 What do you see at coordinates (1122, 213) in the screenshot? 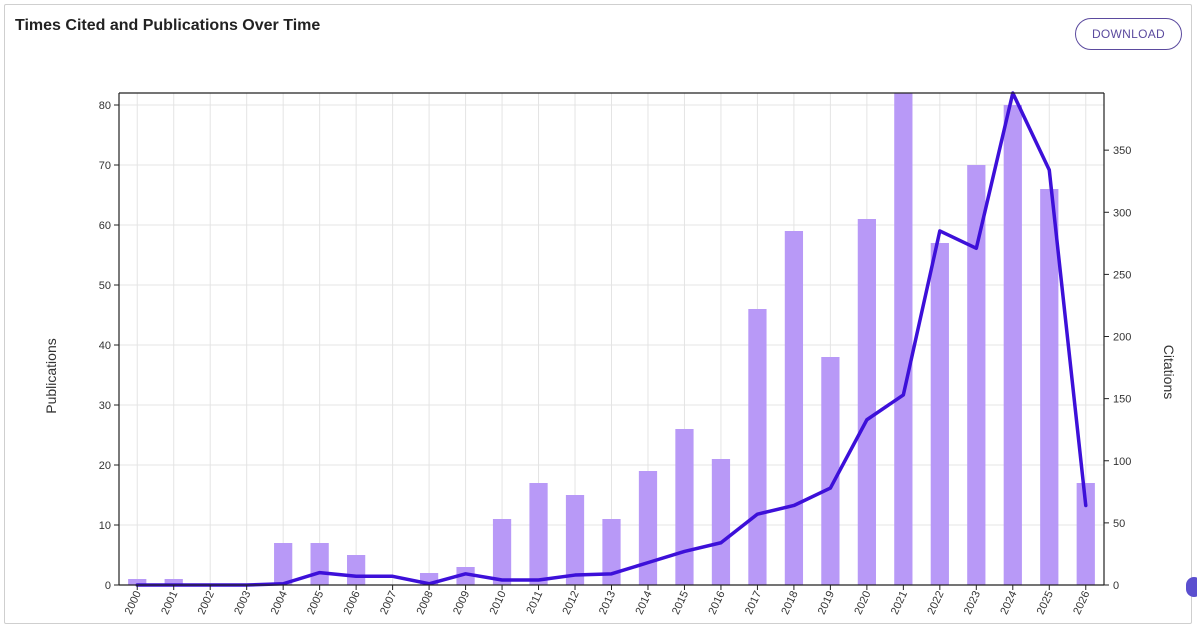
I see `y2-tick-label: 300` at bounding box center [1122, 213].